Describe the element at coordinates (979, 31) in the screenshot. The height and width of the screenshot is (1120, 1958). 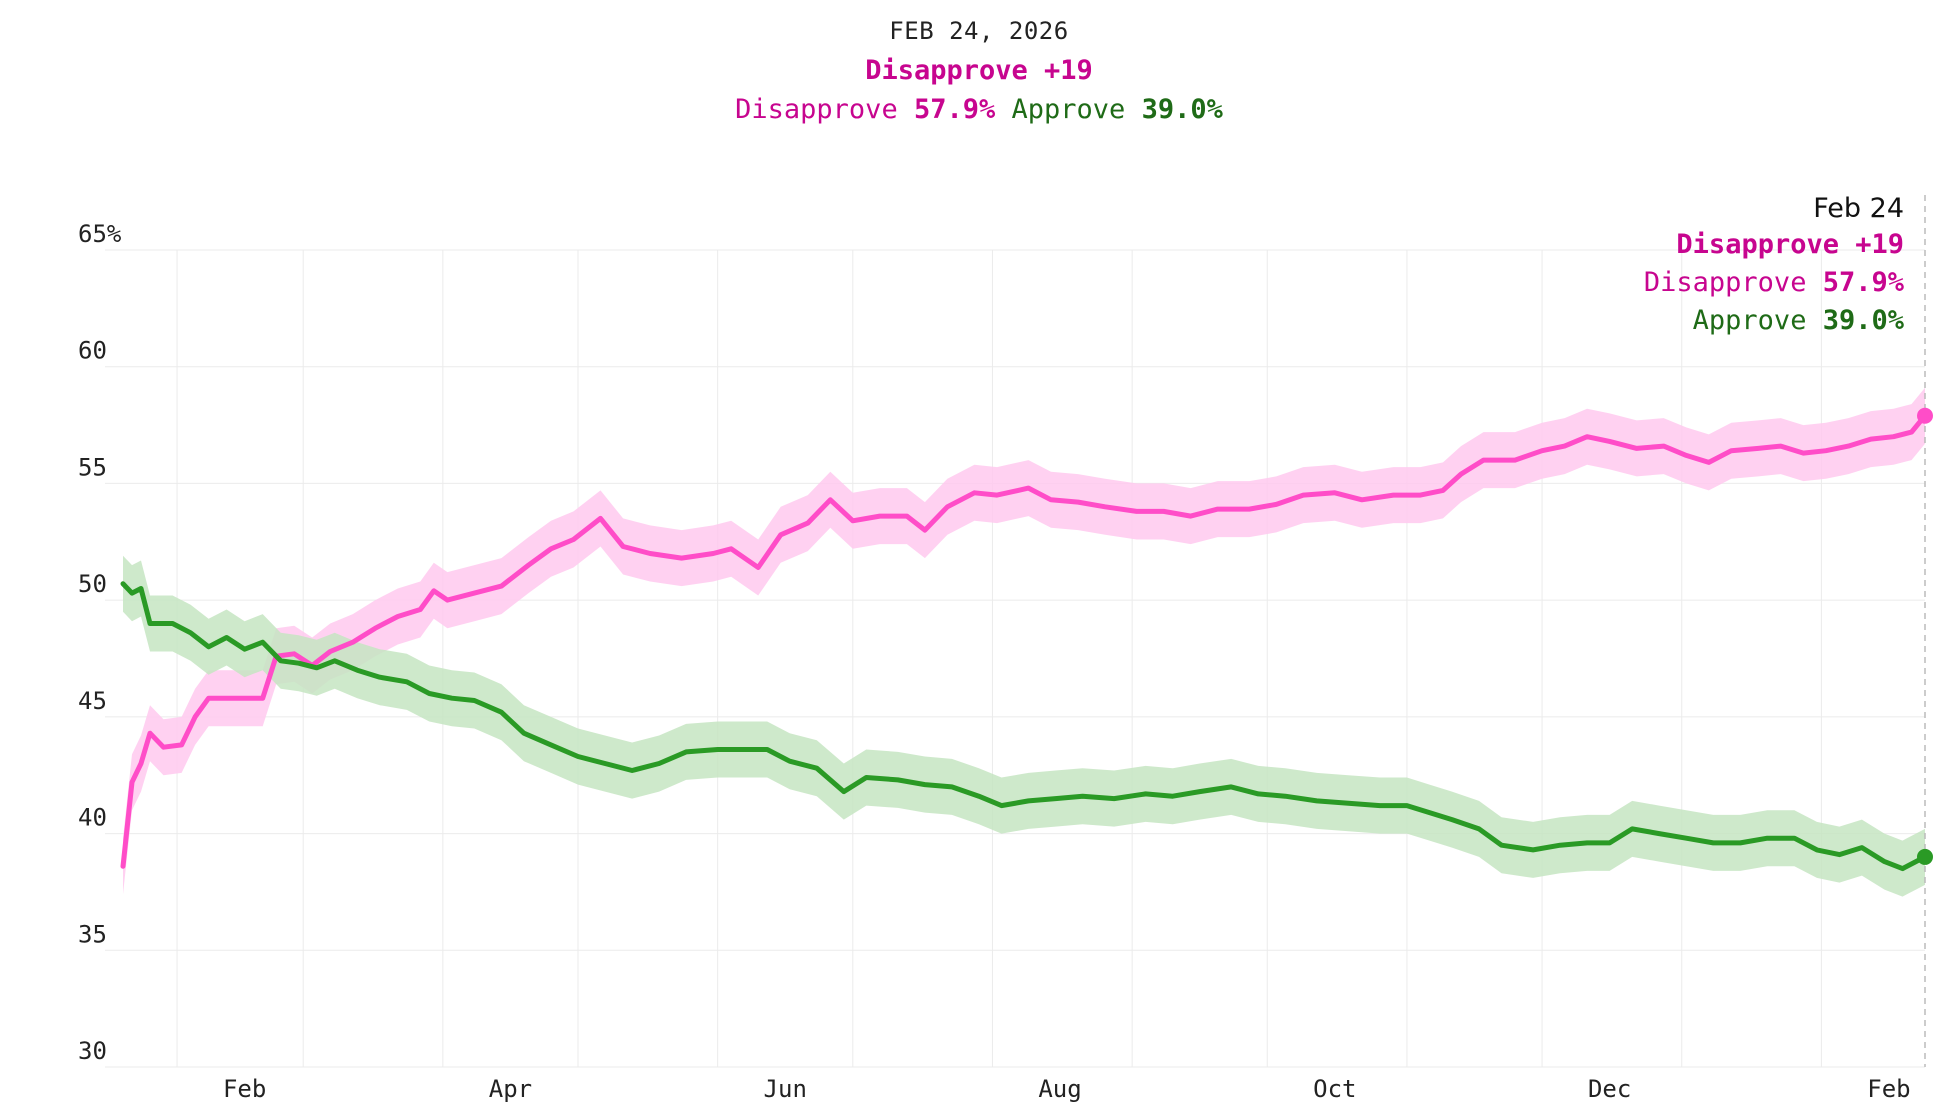
I see `header-date: FEB 24, 2026` at that location.